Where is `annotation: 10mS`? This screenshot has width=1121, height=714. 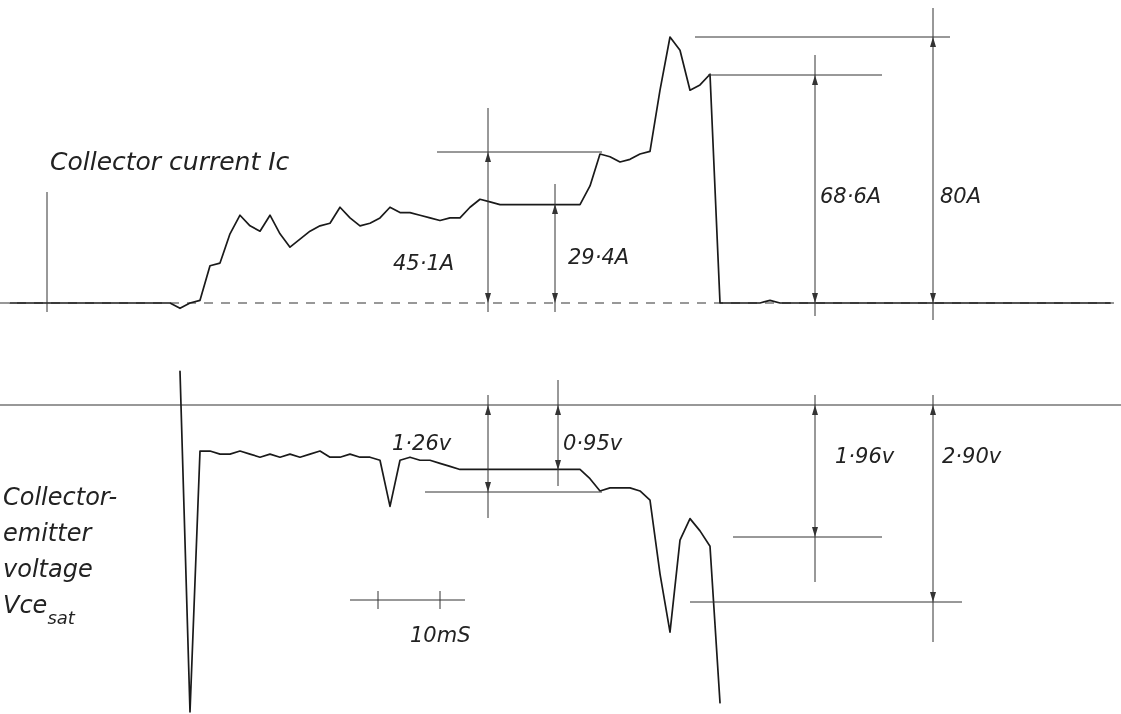 annotation: 10mS is located at coordinates (440, 635).